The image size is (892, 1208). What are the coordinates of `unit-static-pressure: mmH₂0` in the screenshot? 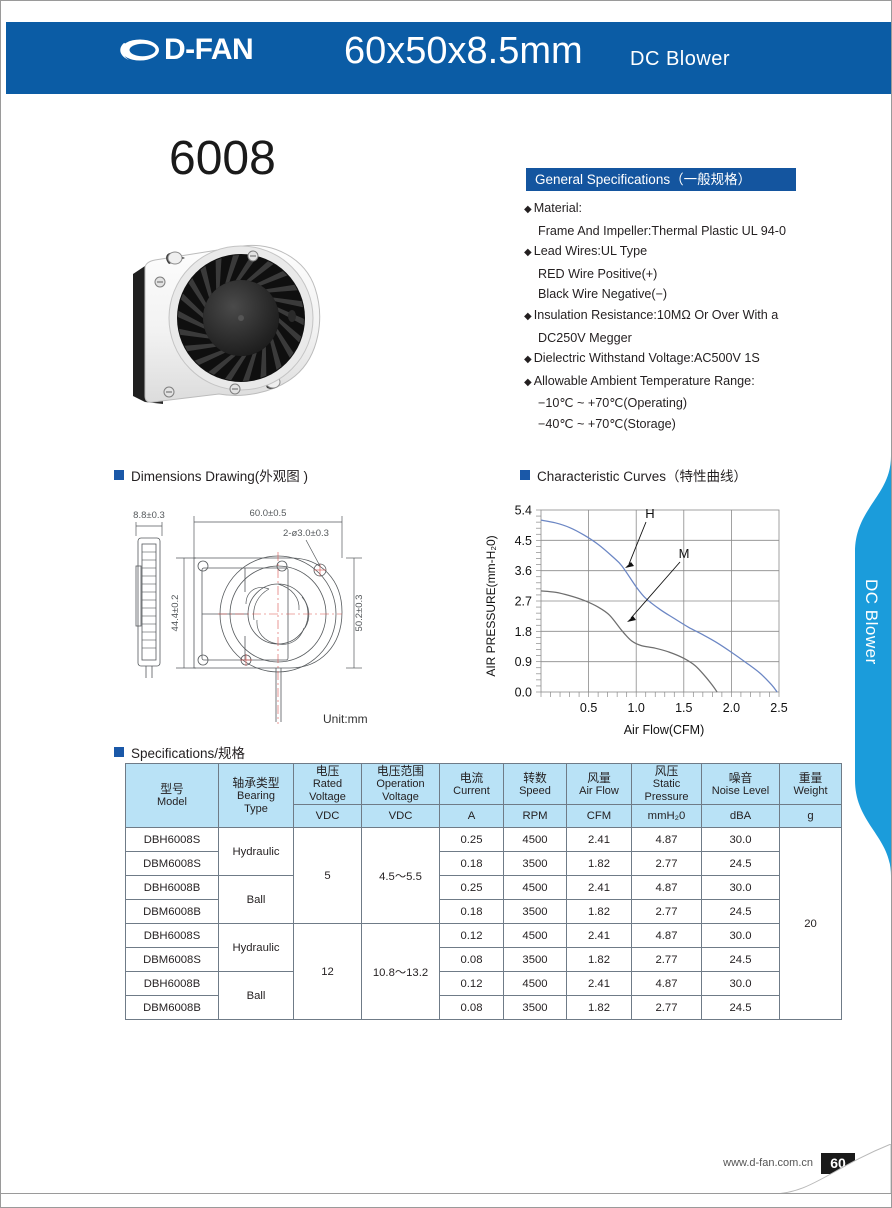 It's located at (666, 816).